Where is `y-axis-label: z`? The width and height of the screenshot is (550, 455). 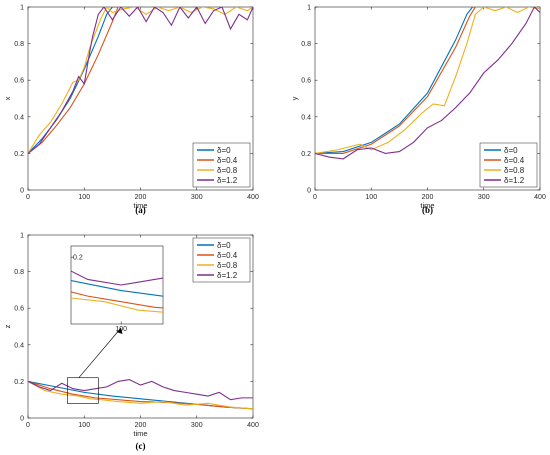 y-axis-label: z is located at coordinates (7, 326).